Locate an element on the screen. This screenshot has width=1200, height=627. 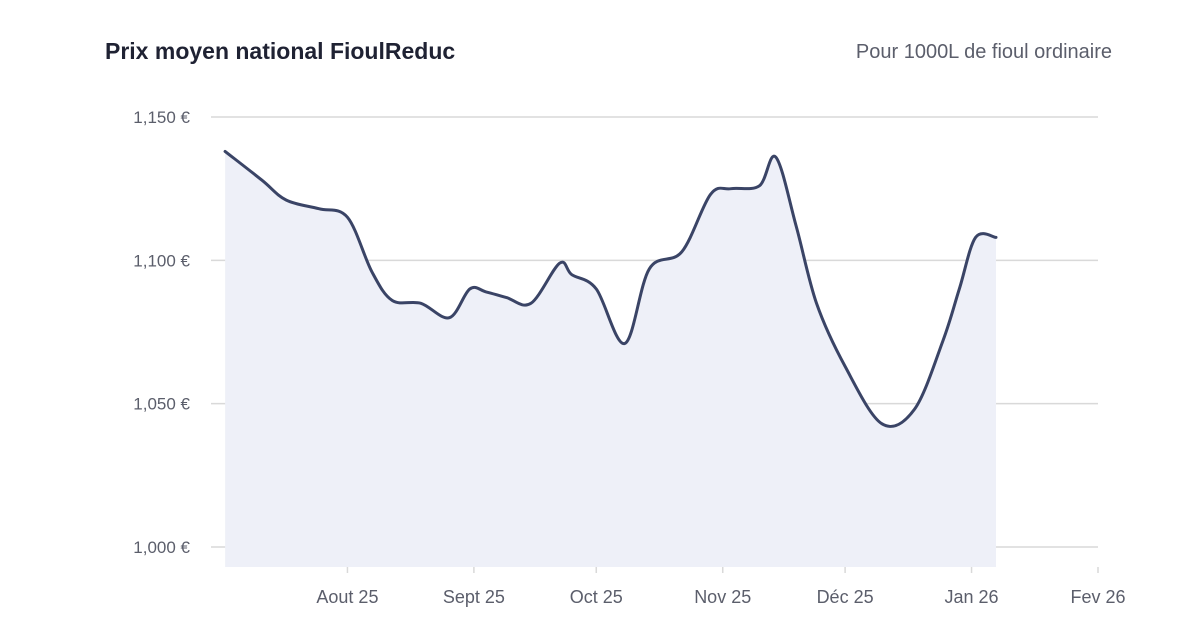
x-tick-label: Oct 25 is located at coordinates (596, 597).